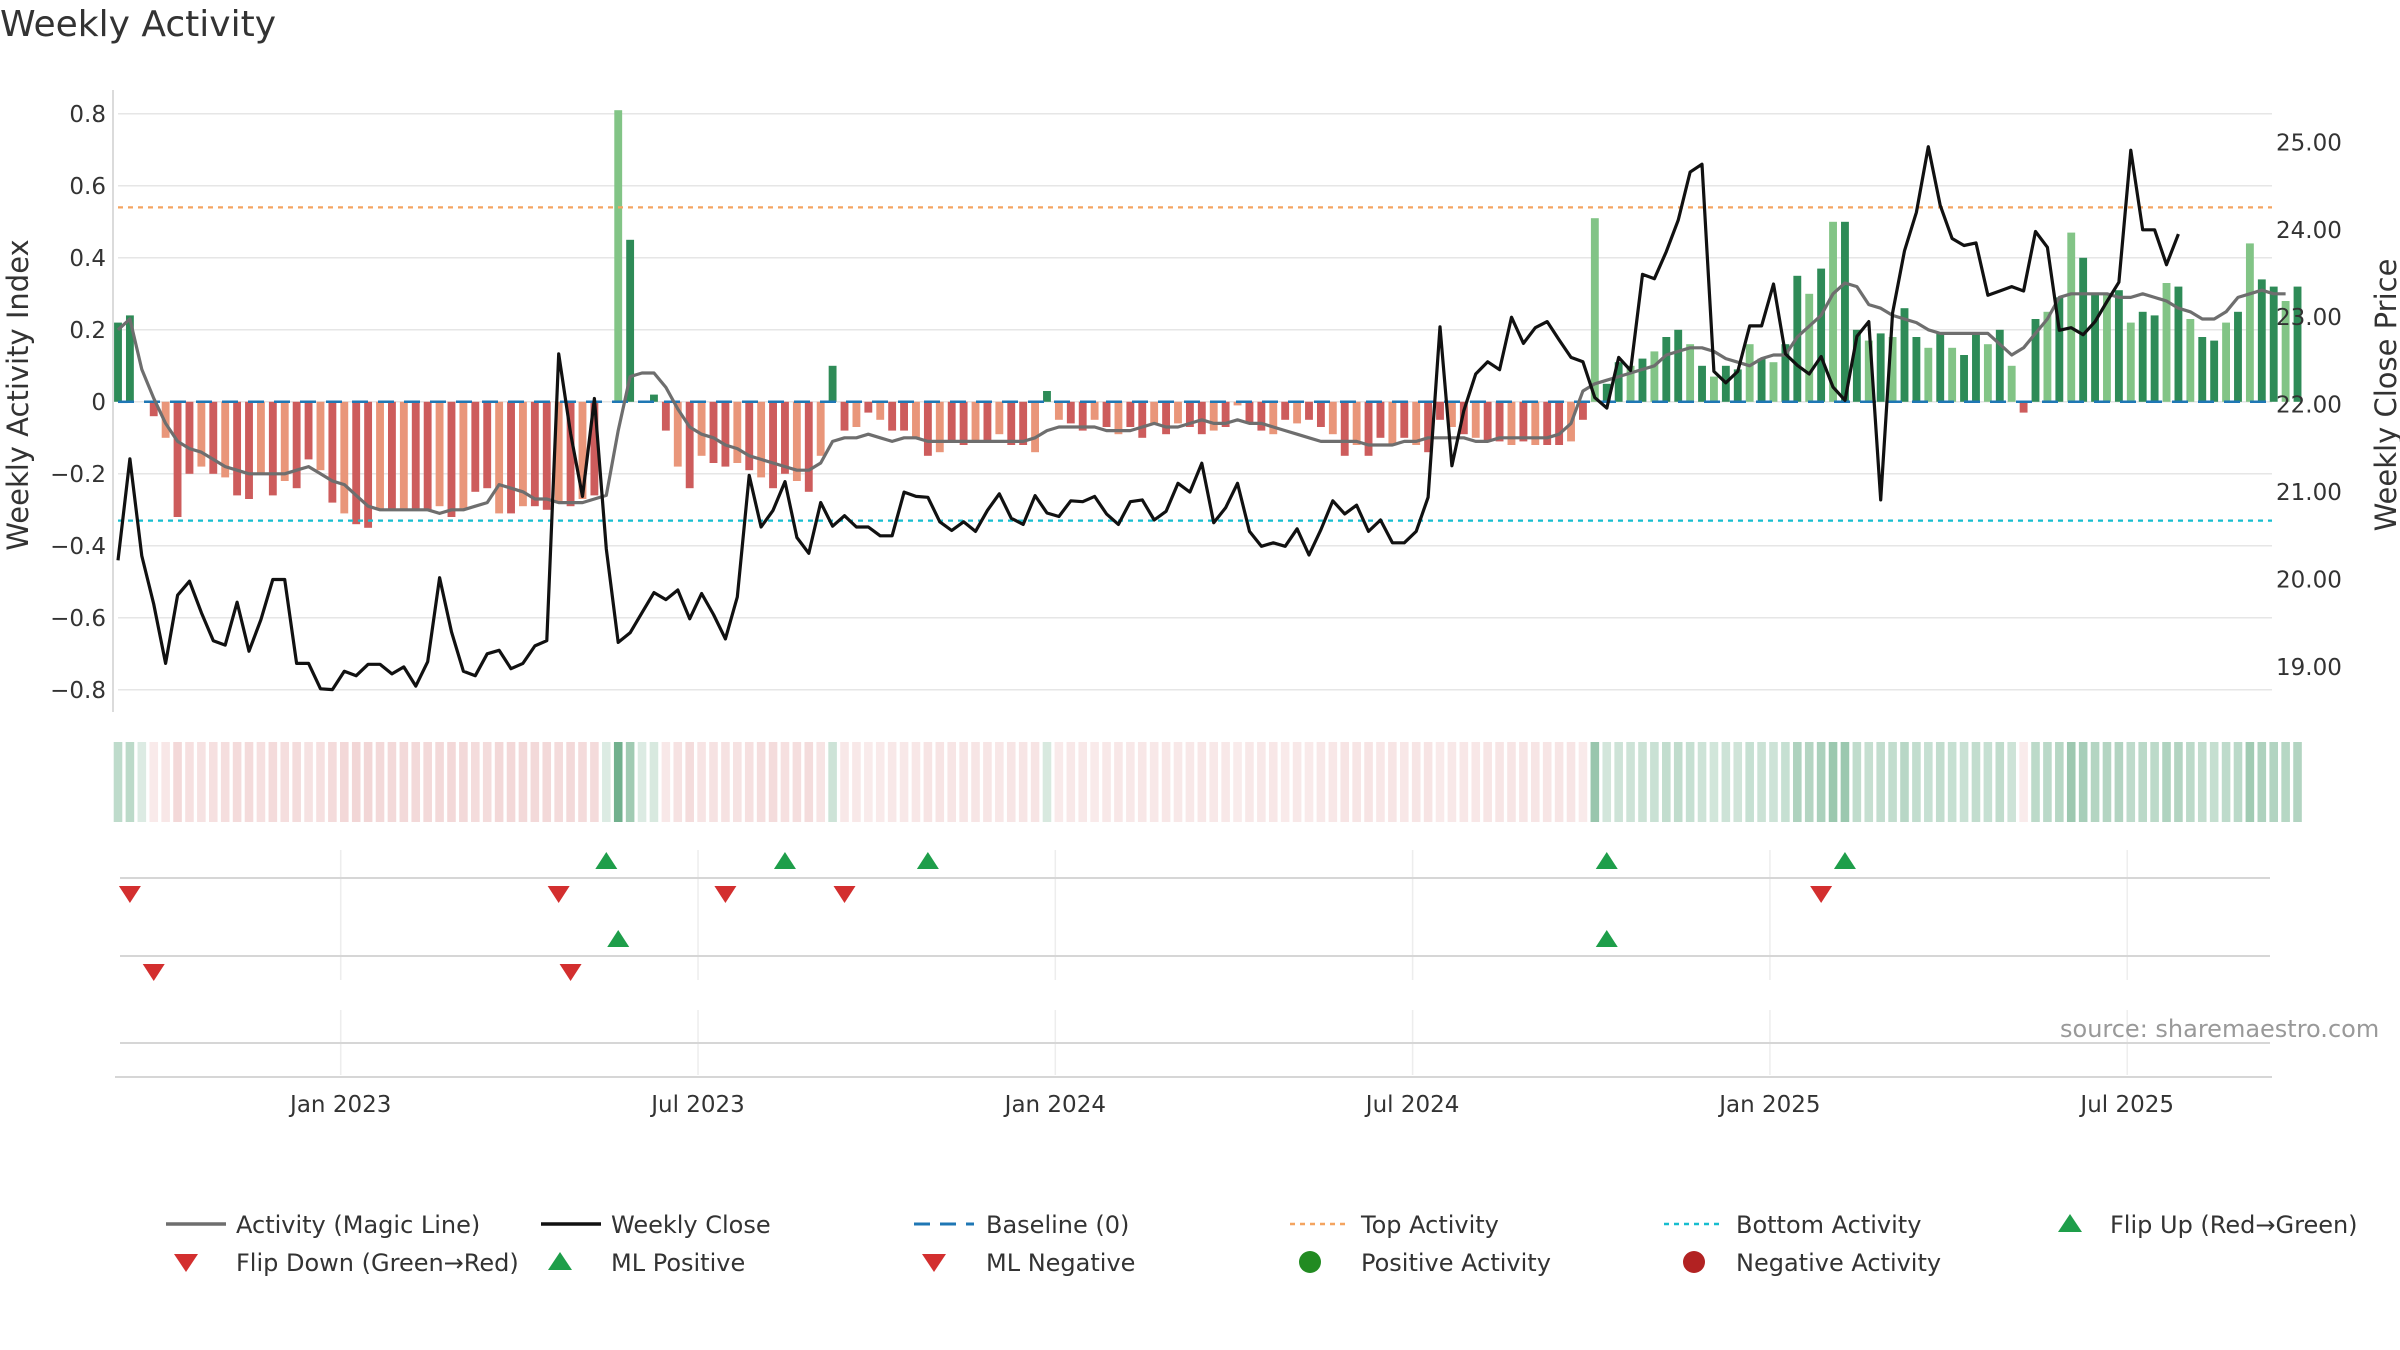 The image size is (2400, 1350). What do you see at coordinates (1429, 1225) in the screenshot?
I see `legend-label: Top Activity` at bounding box center [1429, 1225].